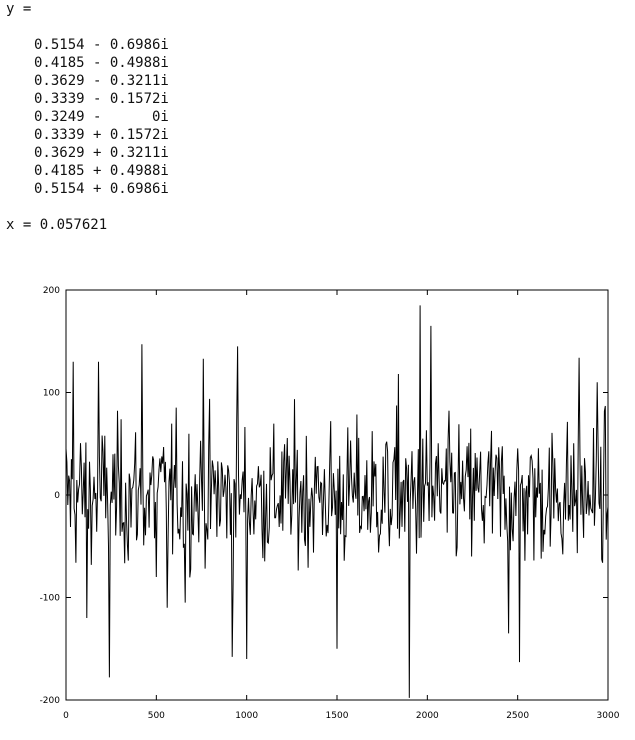 Image resolution: width=635 pixels, height=740 pixels. I want to click on y-value-row: 0.3249 - 0i, so click(101, 117).